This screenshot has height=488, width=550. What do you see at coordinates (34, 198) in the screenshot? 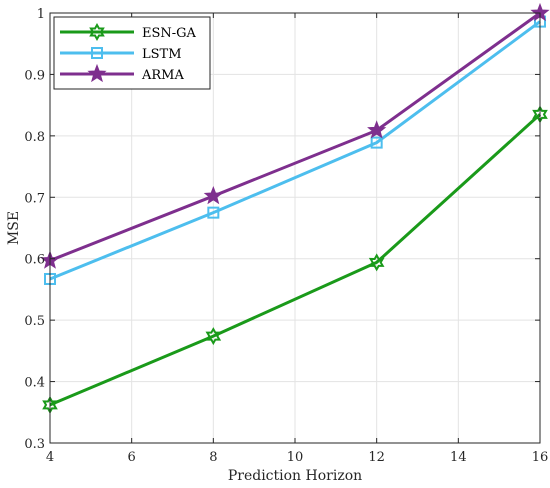
I see `y-tick-label: 0.7` at bounding box center [34, 198].